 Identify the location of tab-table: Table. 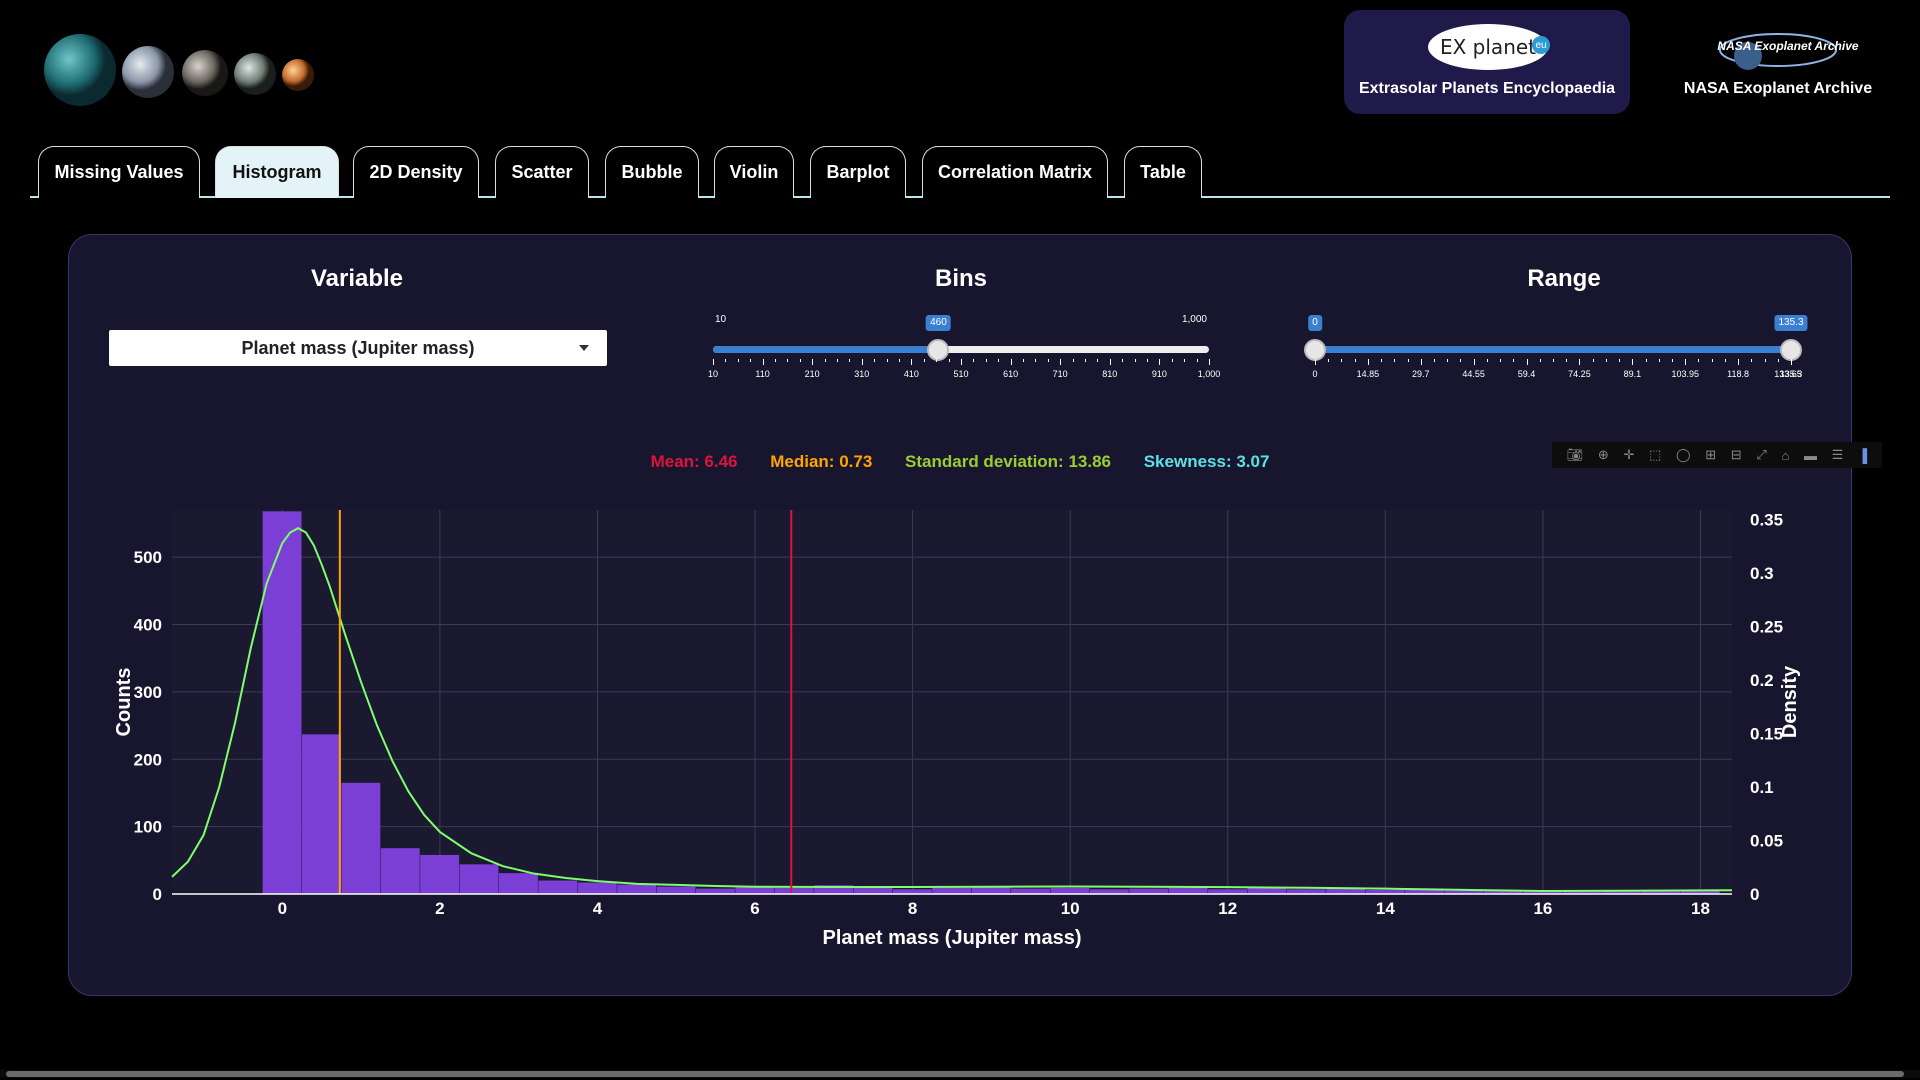
(1163, 172).